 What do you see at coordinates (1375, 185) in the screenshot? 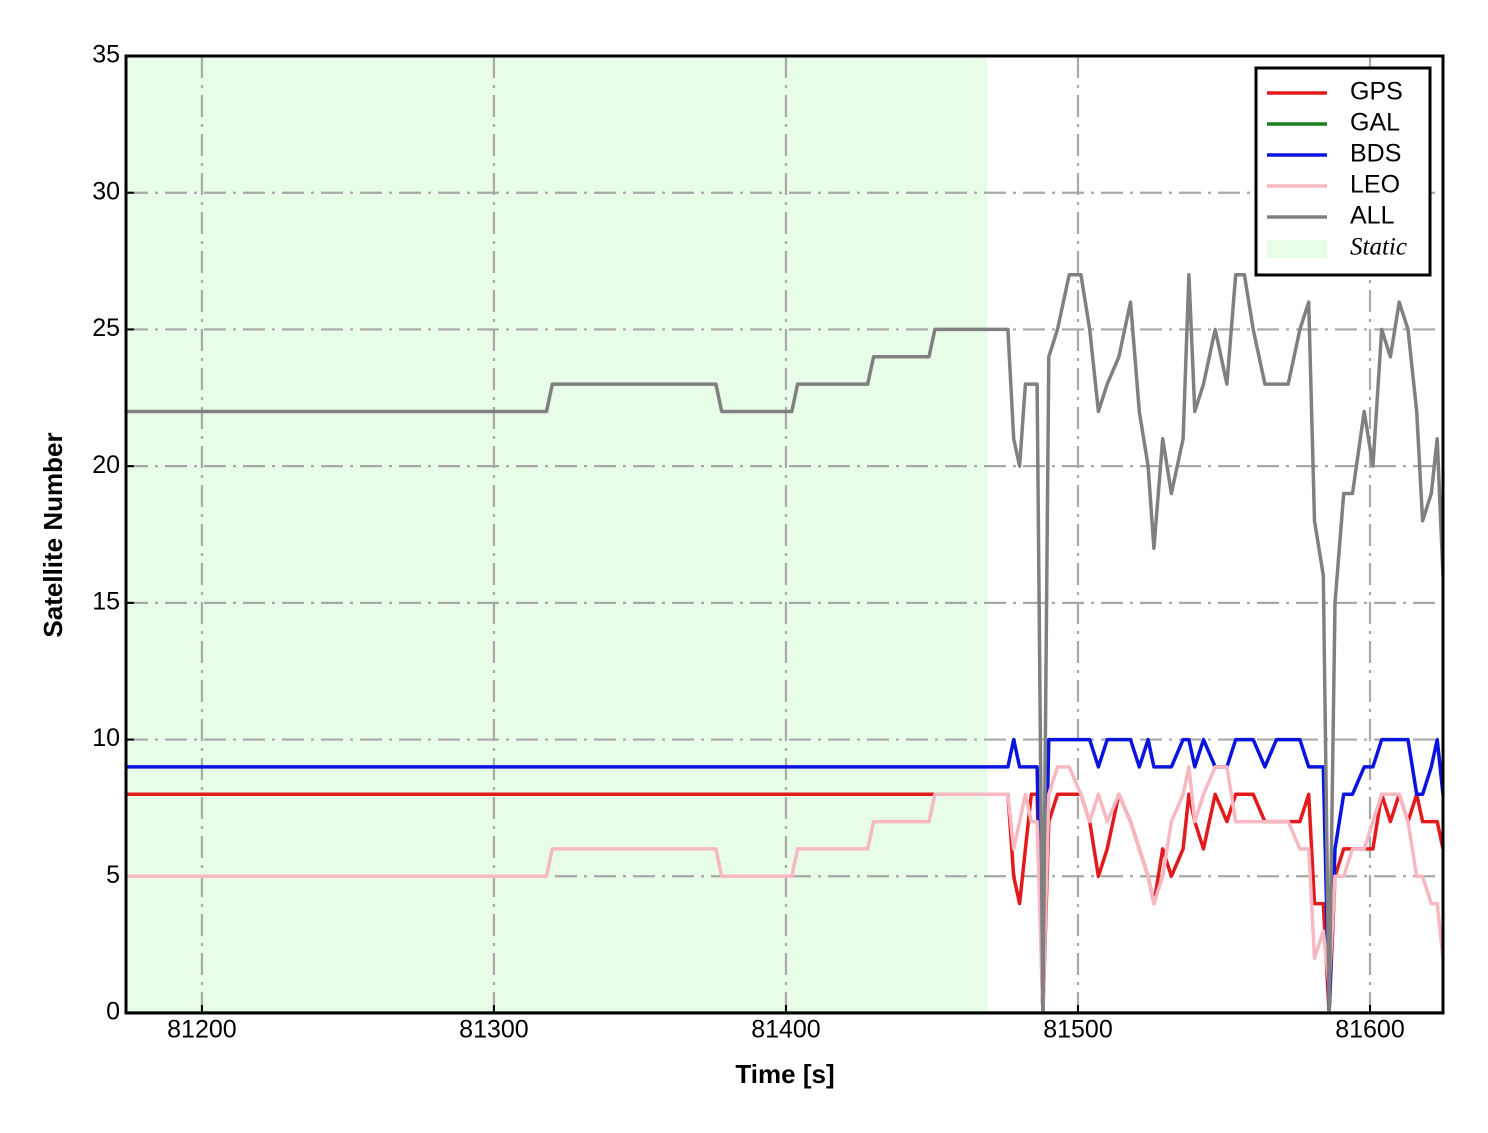
I see `legend-label: LEO` at bounding box center [1375, 185].